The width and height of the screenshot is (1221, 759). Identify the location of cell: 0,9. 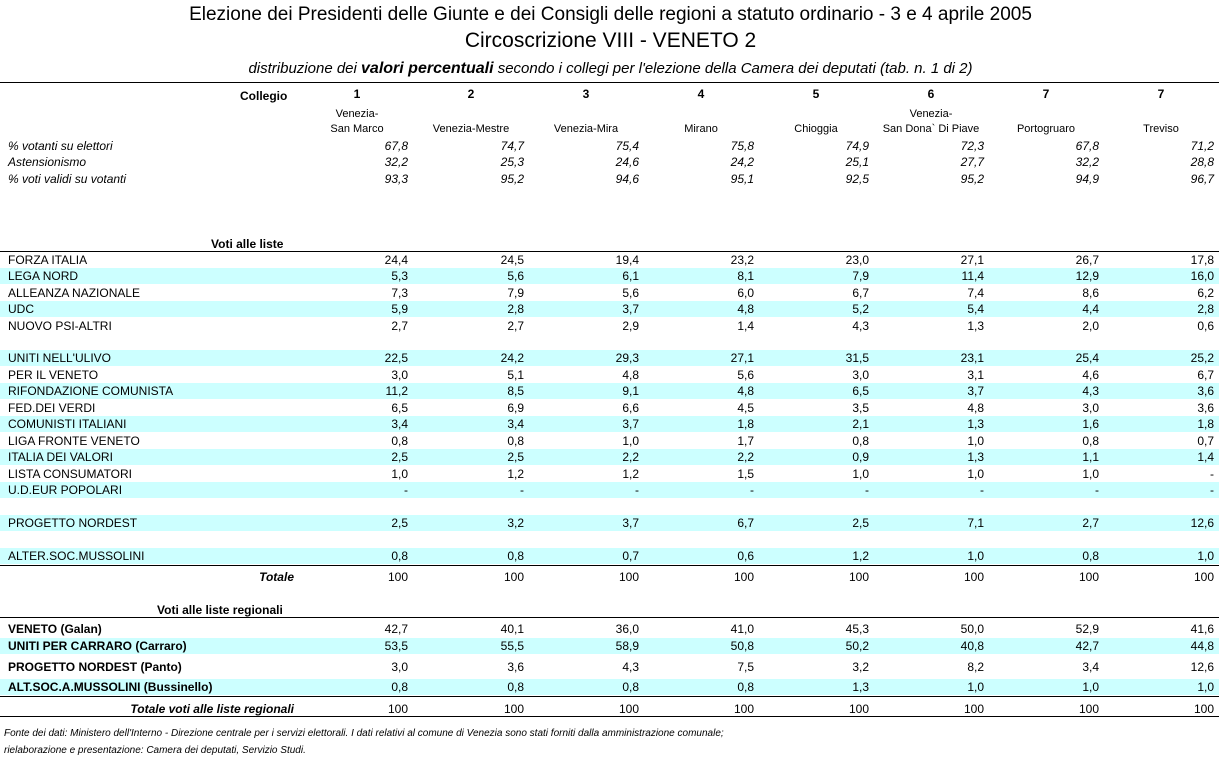
(860, 457).